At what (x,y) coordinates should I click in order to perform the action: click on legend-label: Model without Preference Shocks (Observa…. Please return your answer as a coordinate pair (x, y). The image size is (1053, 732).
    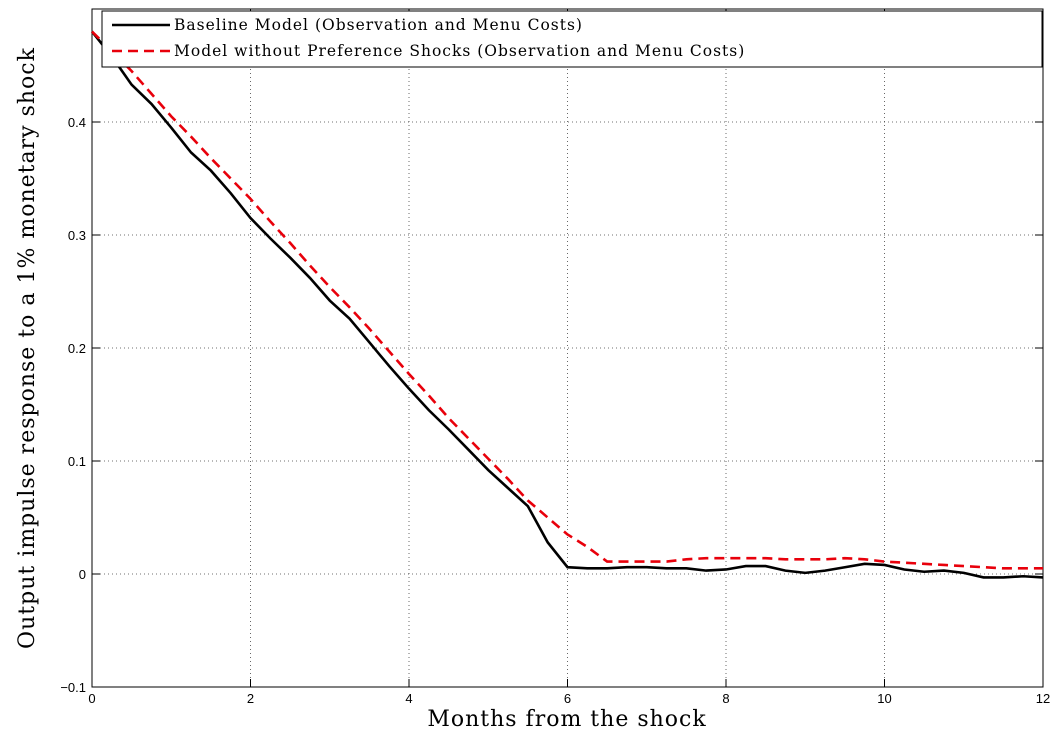
    Looking at the image, I should click on (459, 51).